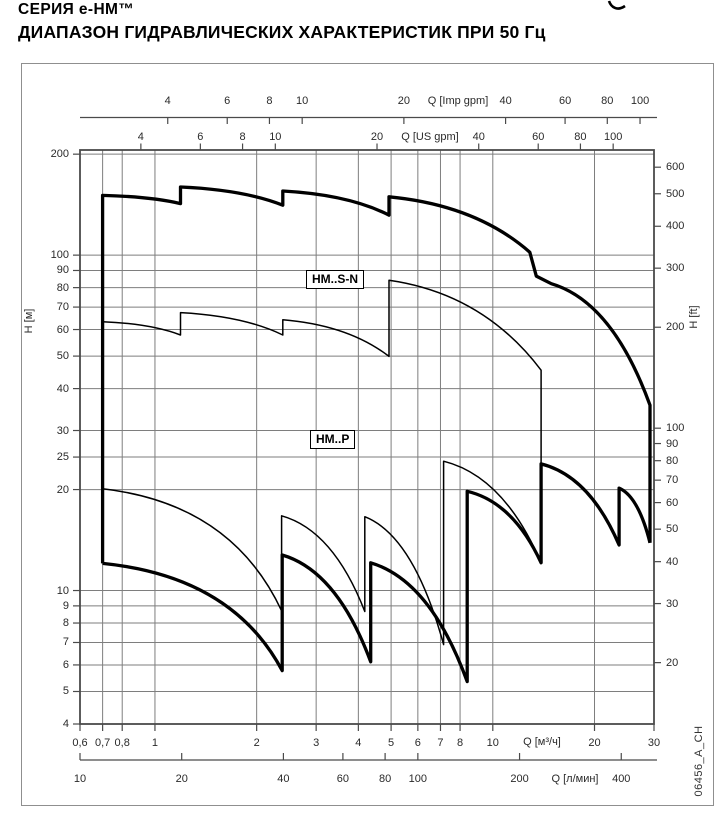 This screenshot has width=724, height=826. I want to click on us-gpm-tick-label: 10, so click(275, 137).